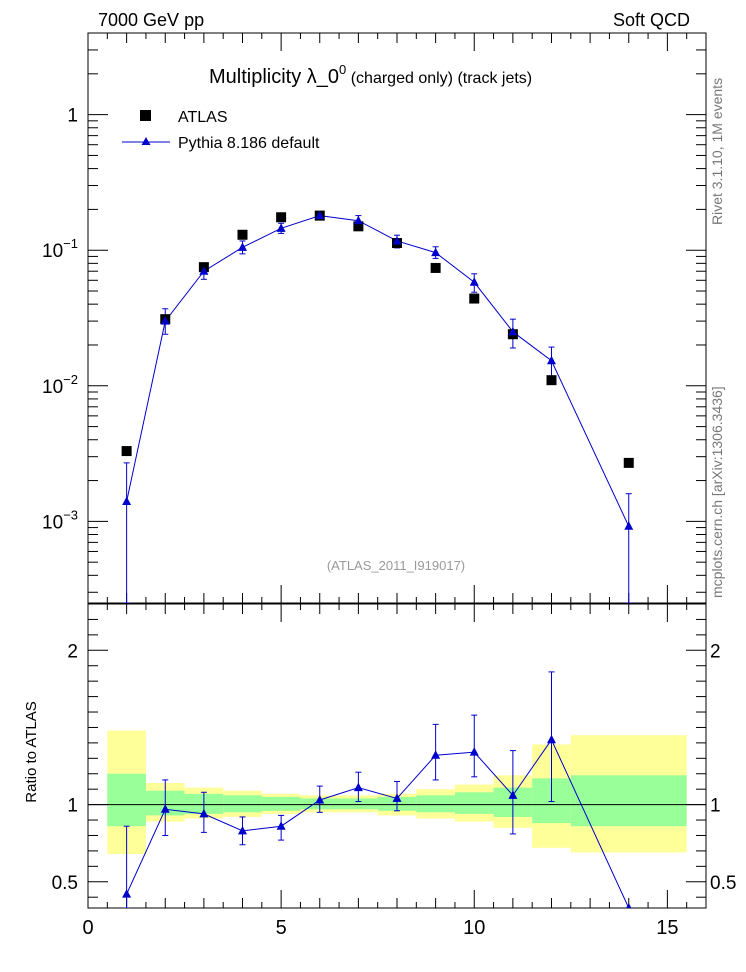 This screenshot has height=972, width=746. Describe the element at coordinates (667, 928) in the screenshot. I see `x-tick-label: 15` at that location.